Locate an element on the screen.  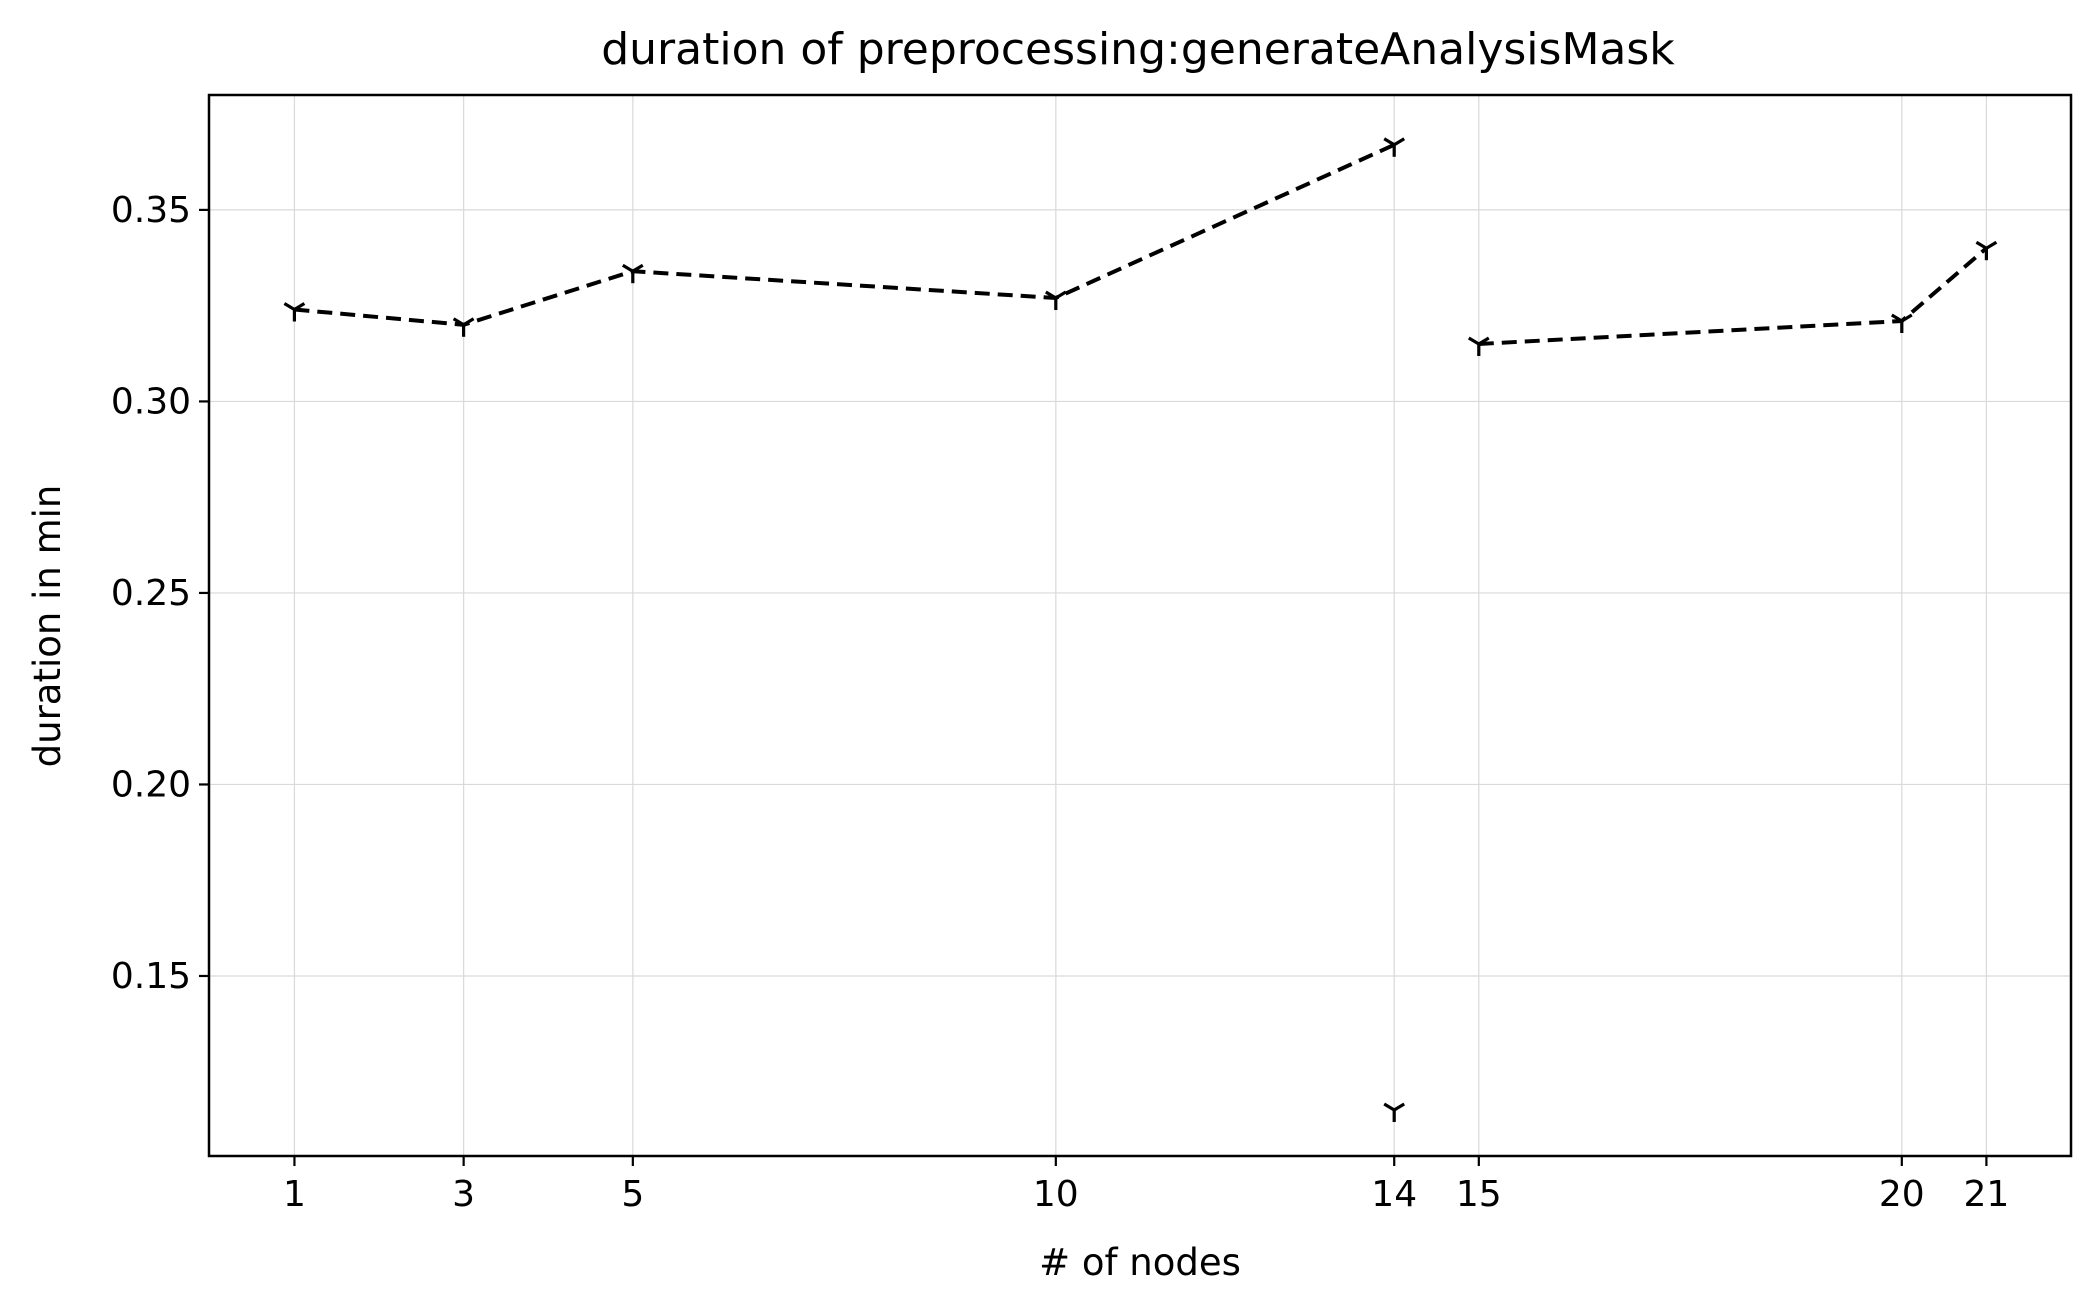
x-tick-label: 14 is located at coordinates (1394, 1194).